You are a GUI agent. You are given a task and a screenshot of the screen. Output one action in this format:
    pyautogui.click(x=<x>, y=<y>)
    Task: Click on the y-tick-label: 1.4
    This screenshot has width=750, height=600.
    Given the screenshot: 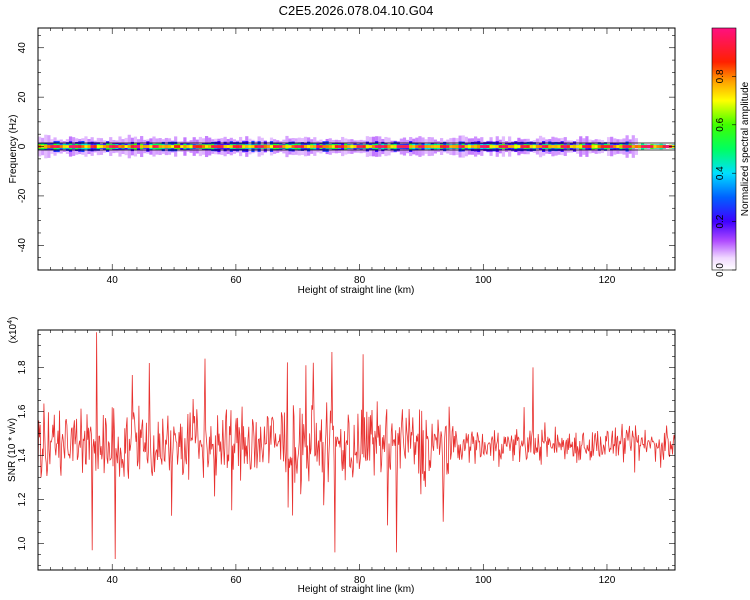 What is the action you would take?
    pyautogui.click(x=22, y=455)
    